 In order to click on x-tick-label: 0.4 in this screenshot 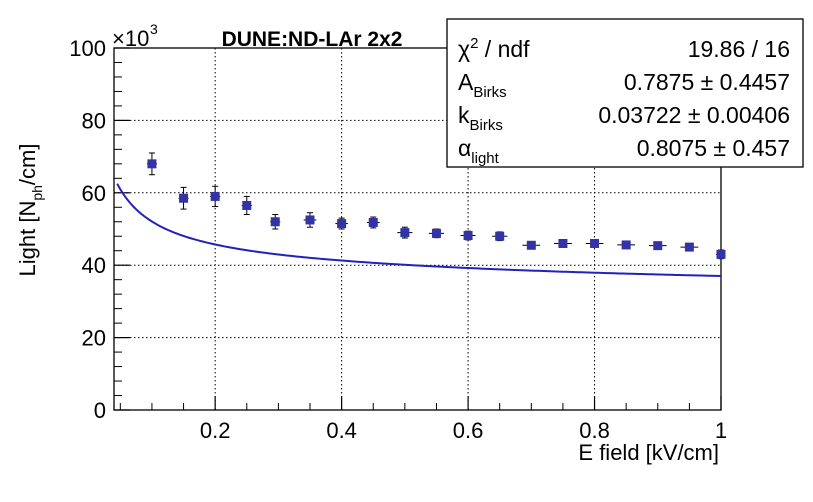, I will do `click(341, 430)`.